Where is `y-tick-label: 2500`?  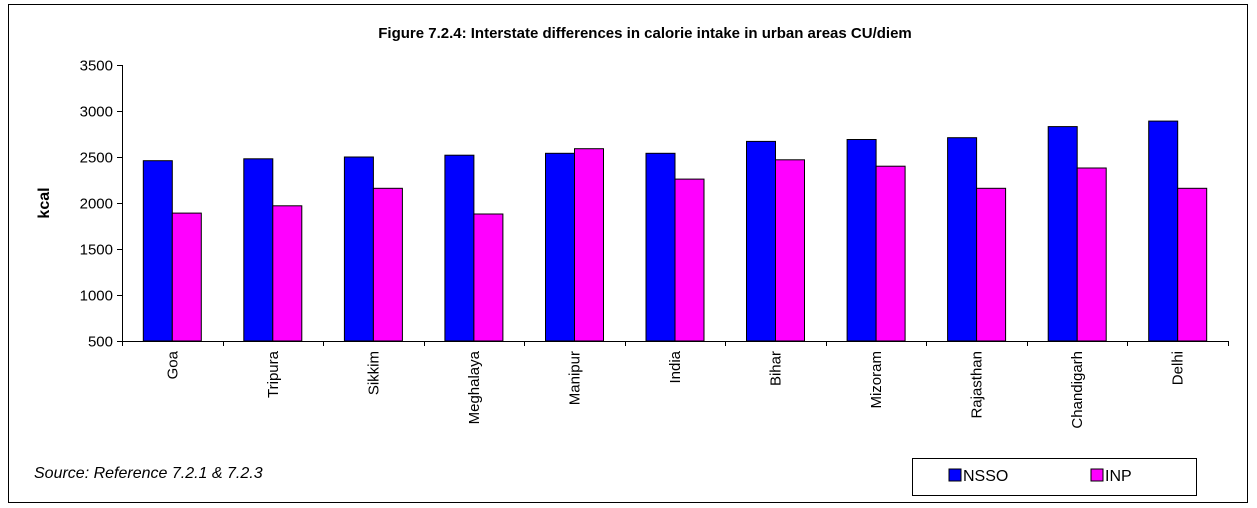 y-tick-label: 2500 is located at coordinates (96, 158).